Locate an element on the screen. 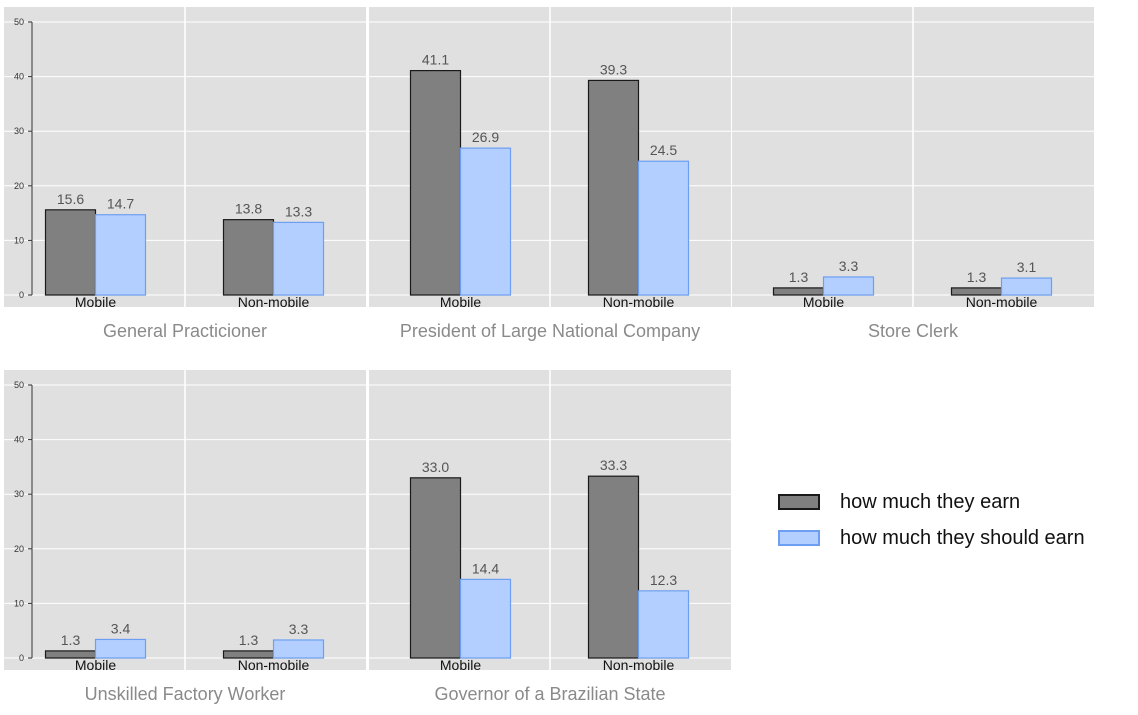 The width and height of the screenshot is (1138, 715). panel-title: Store Clerk is located at coordinates (913, 331).